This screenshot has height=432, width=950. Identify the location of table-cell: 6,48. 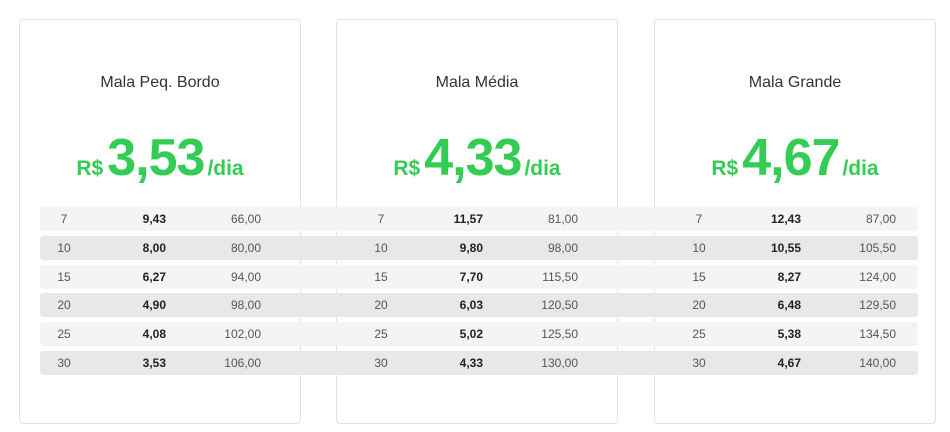
(789, 305).